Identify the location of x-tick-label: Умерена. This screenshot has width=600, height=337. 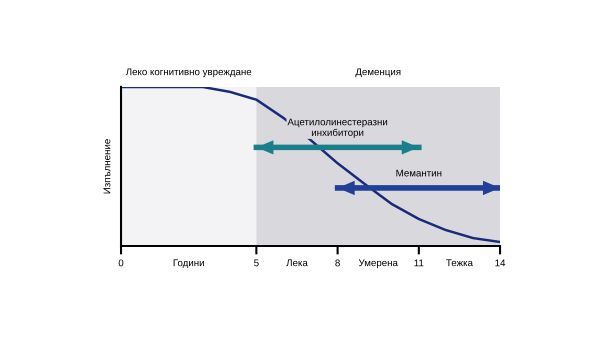
(378, 263).